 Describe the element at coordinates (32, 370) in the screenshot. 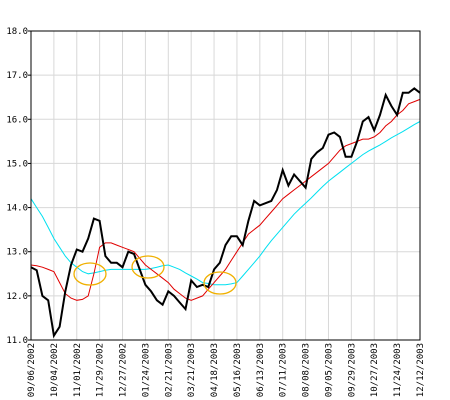

I see `x-tick-label: 09/06/2002` at that location.